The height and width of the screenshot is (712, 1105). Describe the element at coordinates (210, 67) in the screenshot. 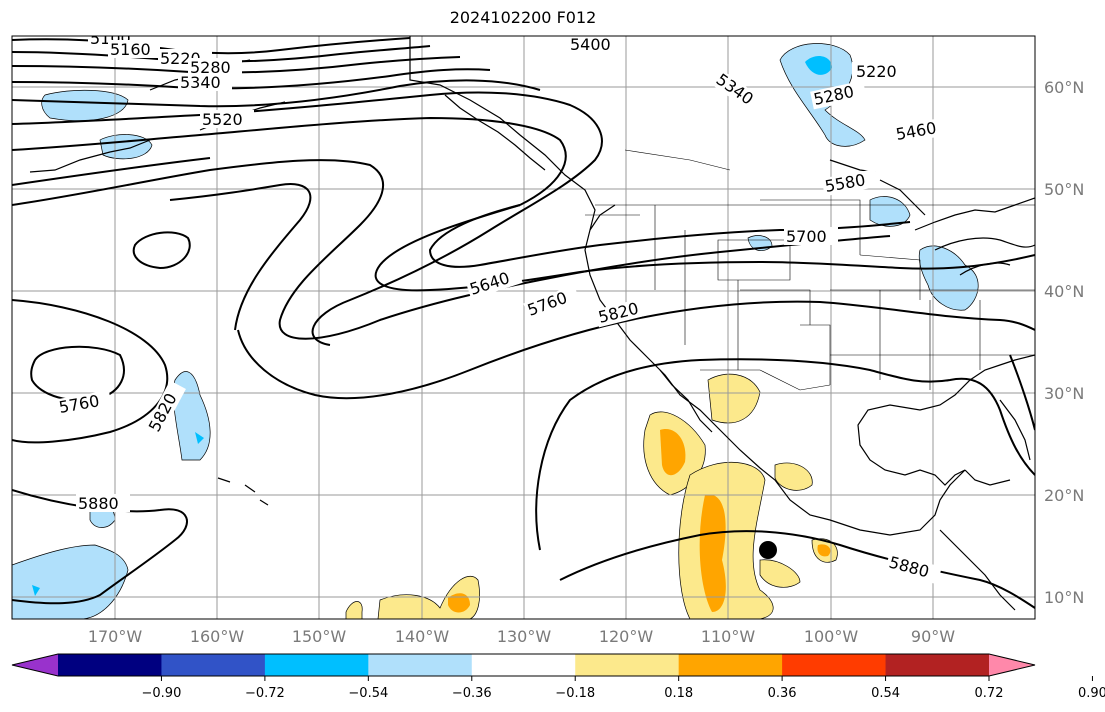

I see `contour-label-5280: 5280` at that location.